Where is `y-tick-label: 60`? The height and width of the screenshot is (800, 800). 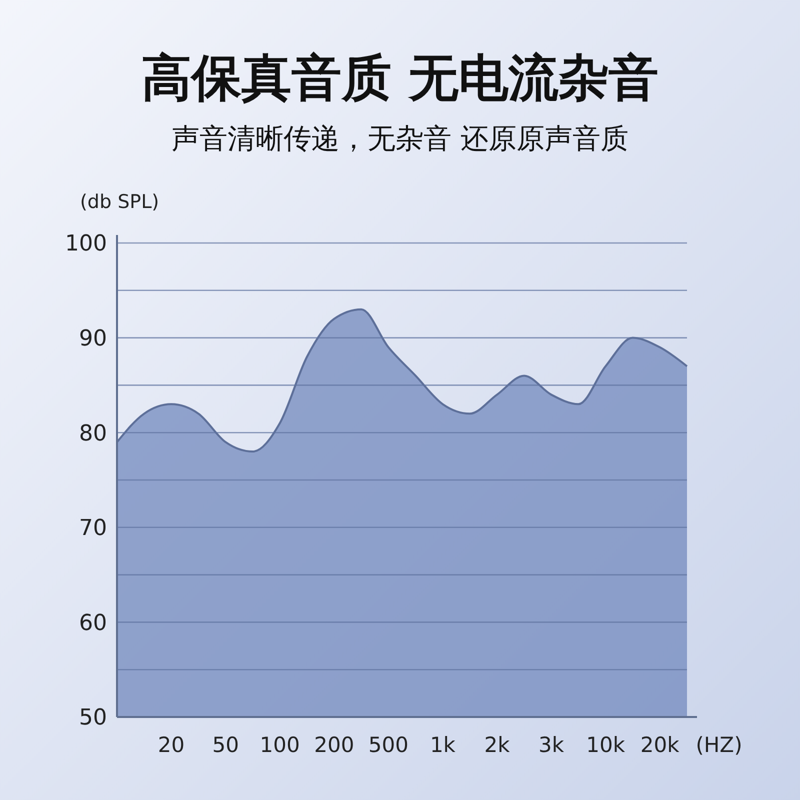 y-tick-label: 60 is located at coordinates (93, 623).